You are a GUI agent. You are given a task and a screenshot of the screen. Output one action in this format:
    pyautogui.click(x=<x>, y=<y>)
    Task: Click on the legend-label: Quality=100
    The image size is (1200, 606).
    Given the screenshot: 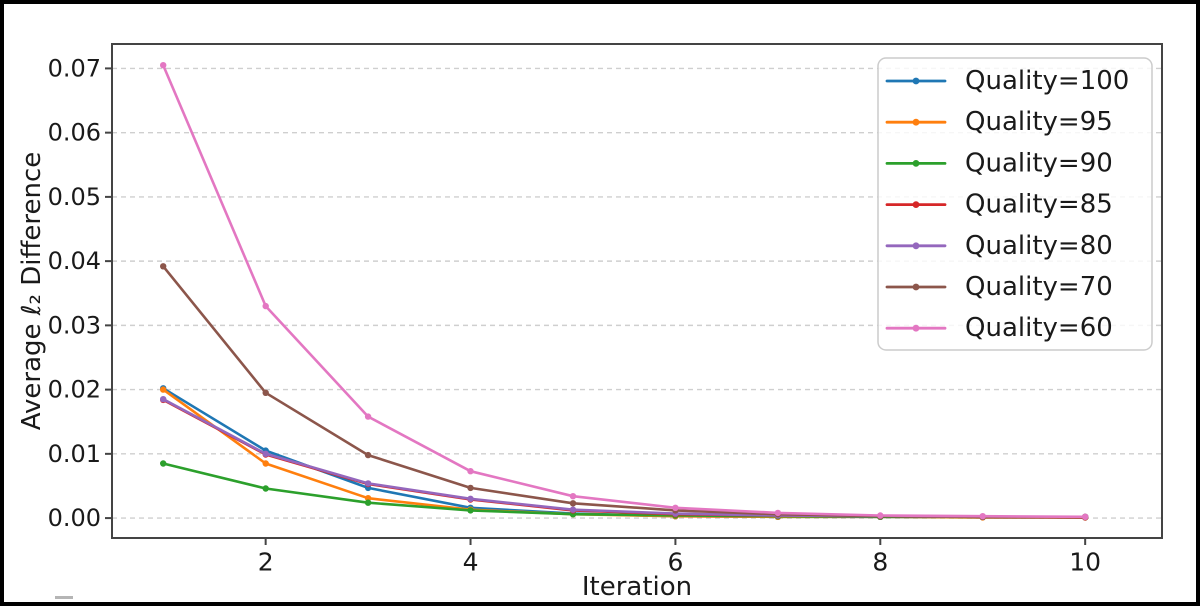 What is the action you would take?
    pyautogui.click(x=1047, y=81)
    